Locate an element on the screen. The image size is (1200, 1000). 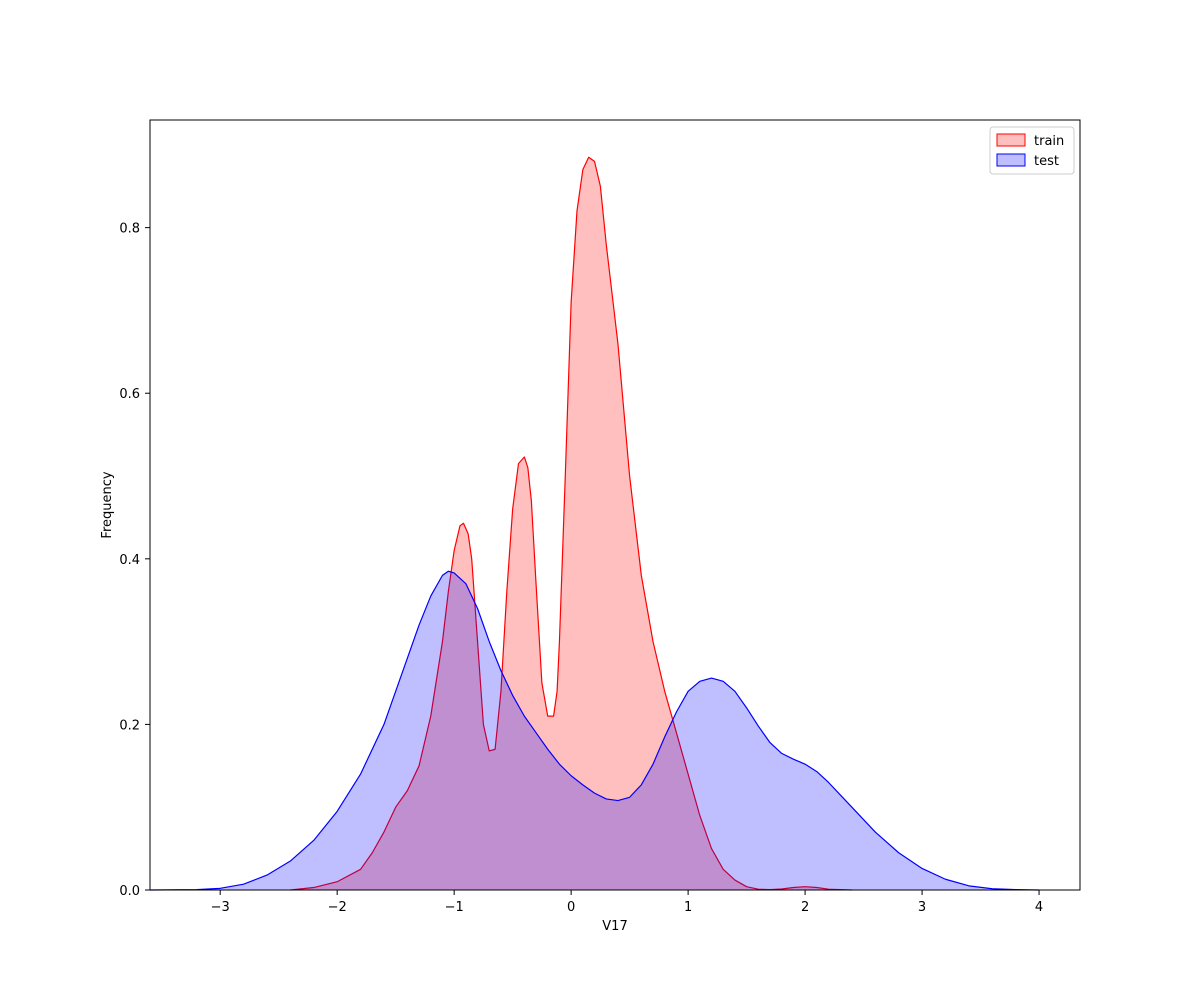
legend: train test is located at coordinates (1032, 150).